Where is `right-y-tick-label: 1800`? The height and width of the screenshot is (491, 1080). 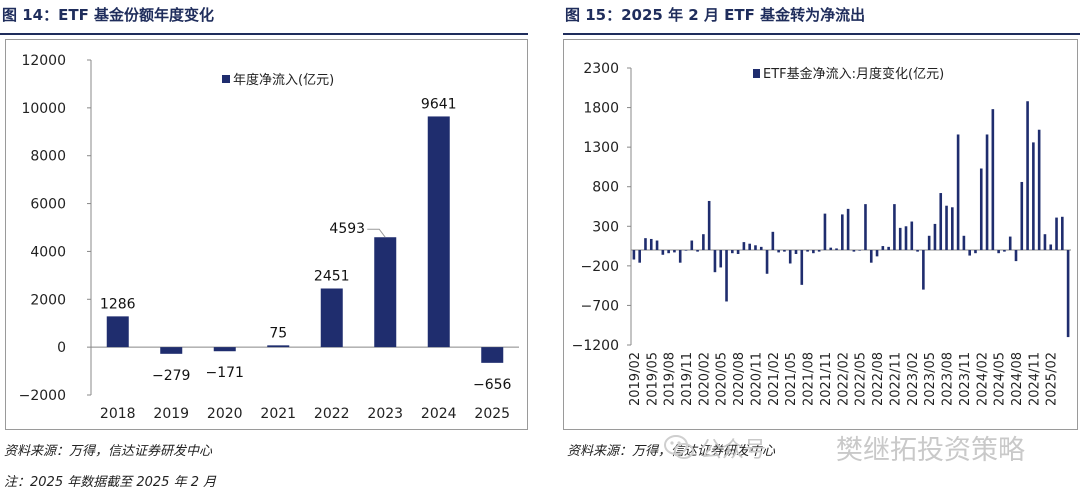 right-y-tick-label: 1800 is located at coordinates (601, 109).